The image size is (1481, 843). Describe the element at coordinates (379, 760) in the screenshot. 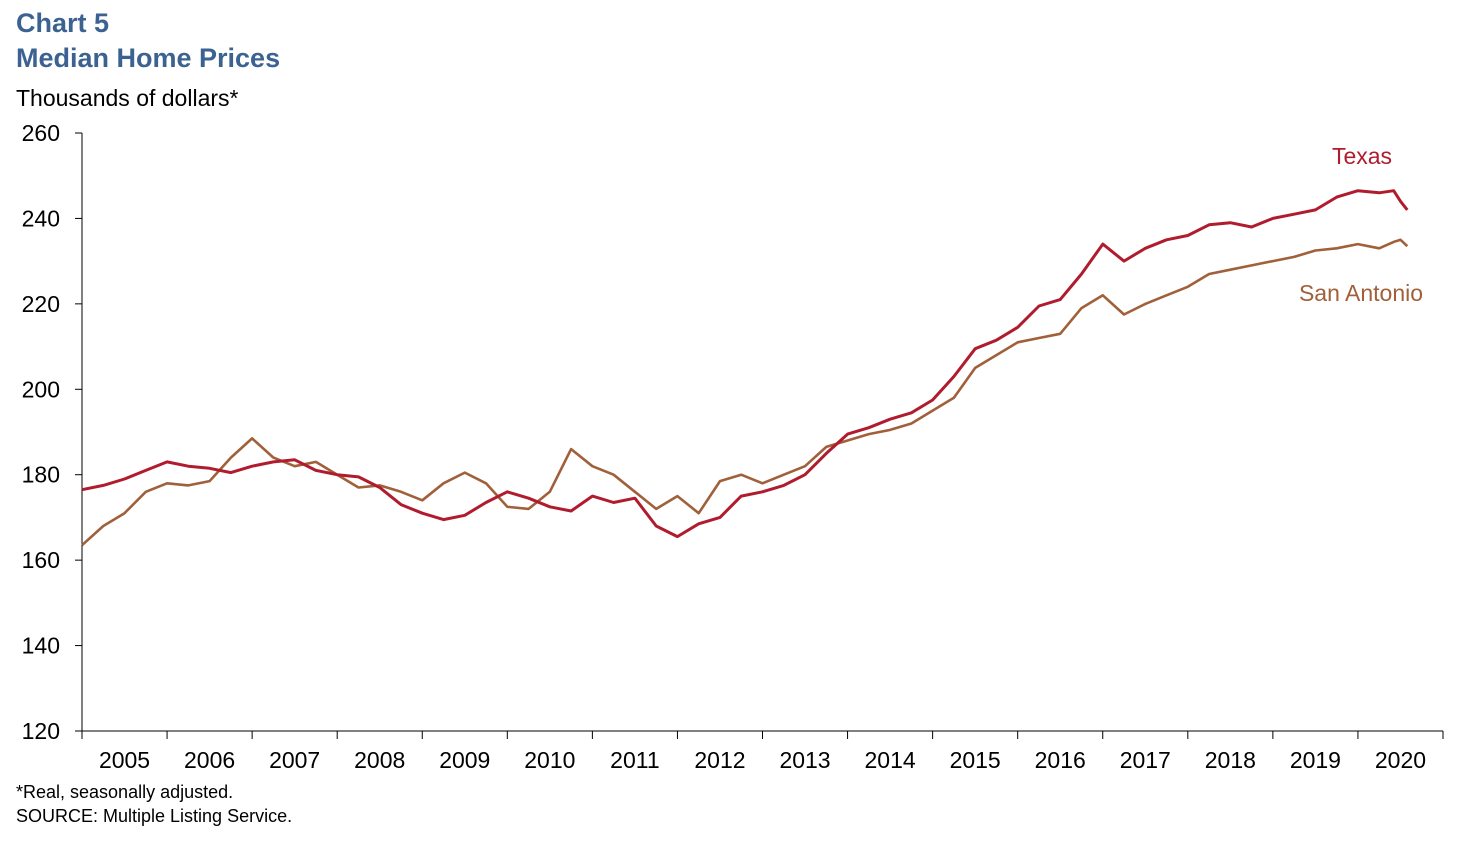

I see `x-tick-label: 2008` at that location.